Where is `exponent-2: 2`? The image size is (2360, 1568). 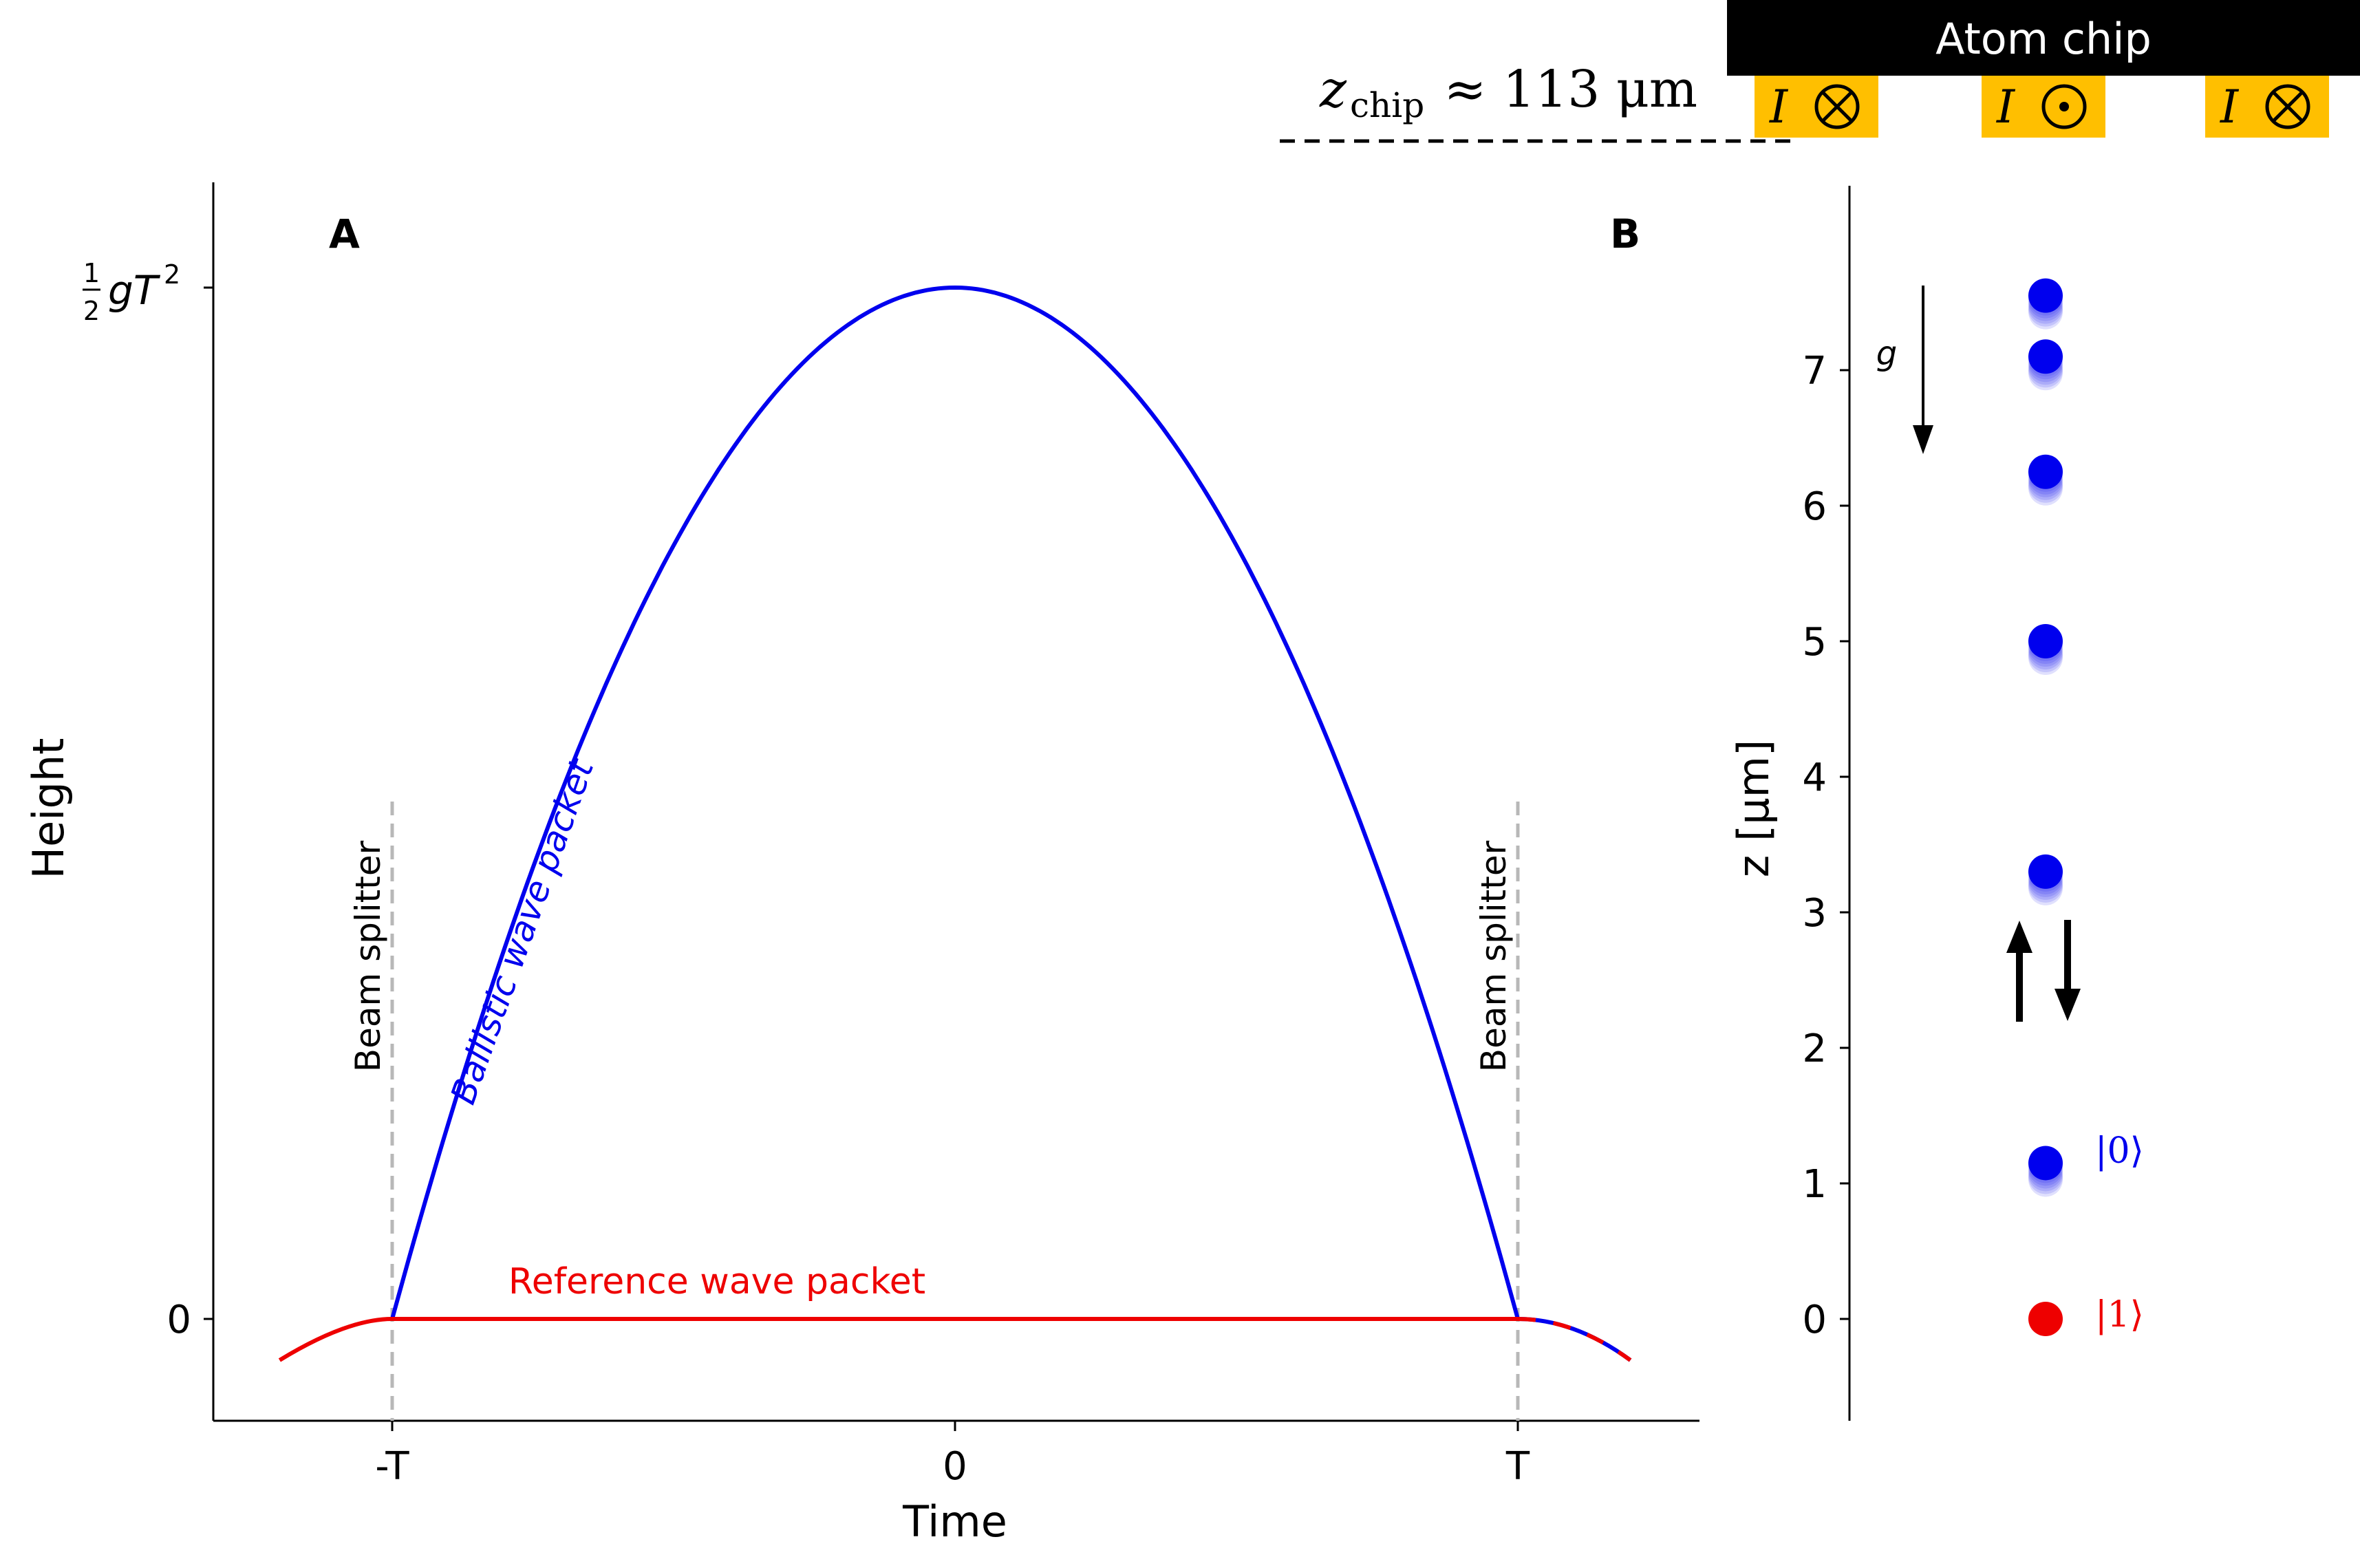 exponent-2: 2 is located at coordinates (172, 274).